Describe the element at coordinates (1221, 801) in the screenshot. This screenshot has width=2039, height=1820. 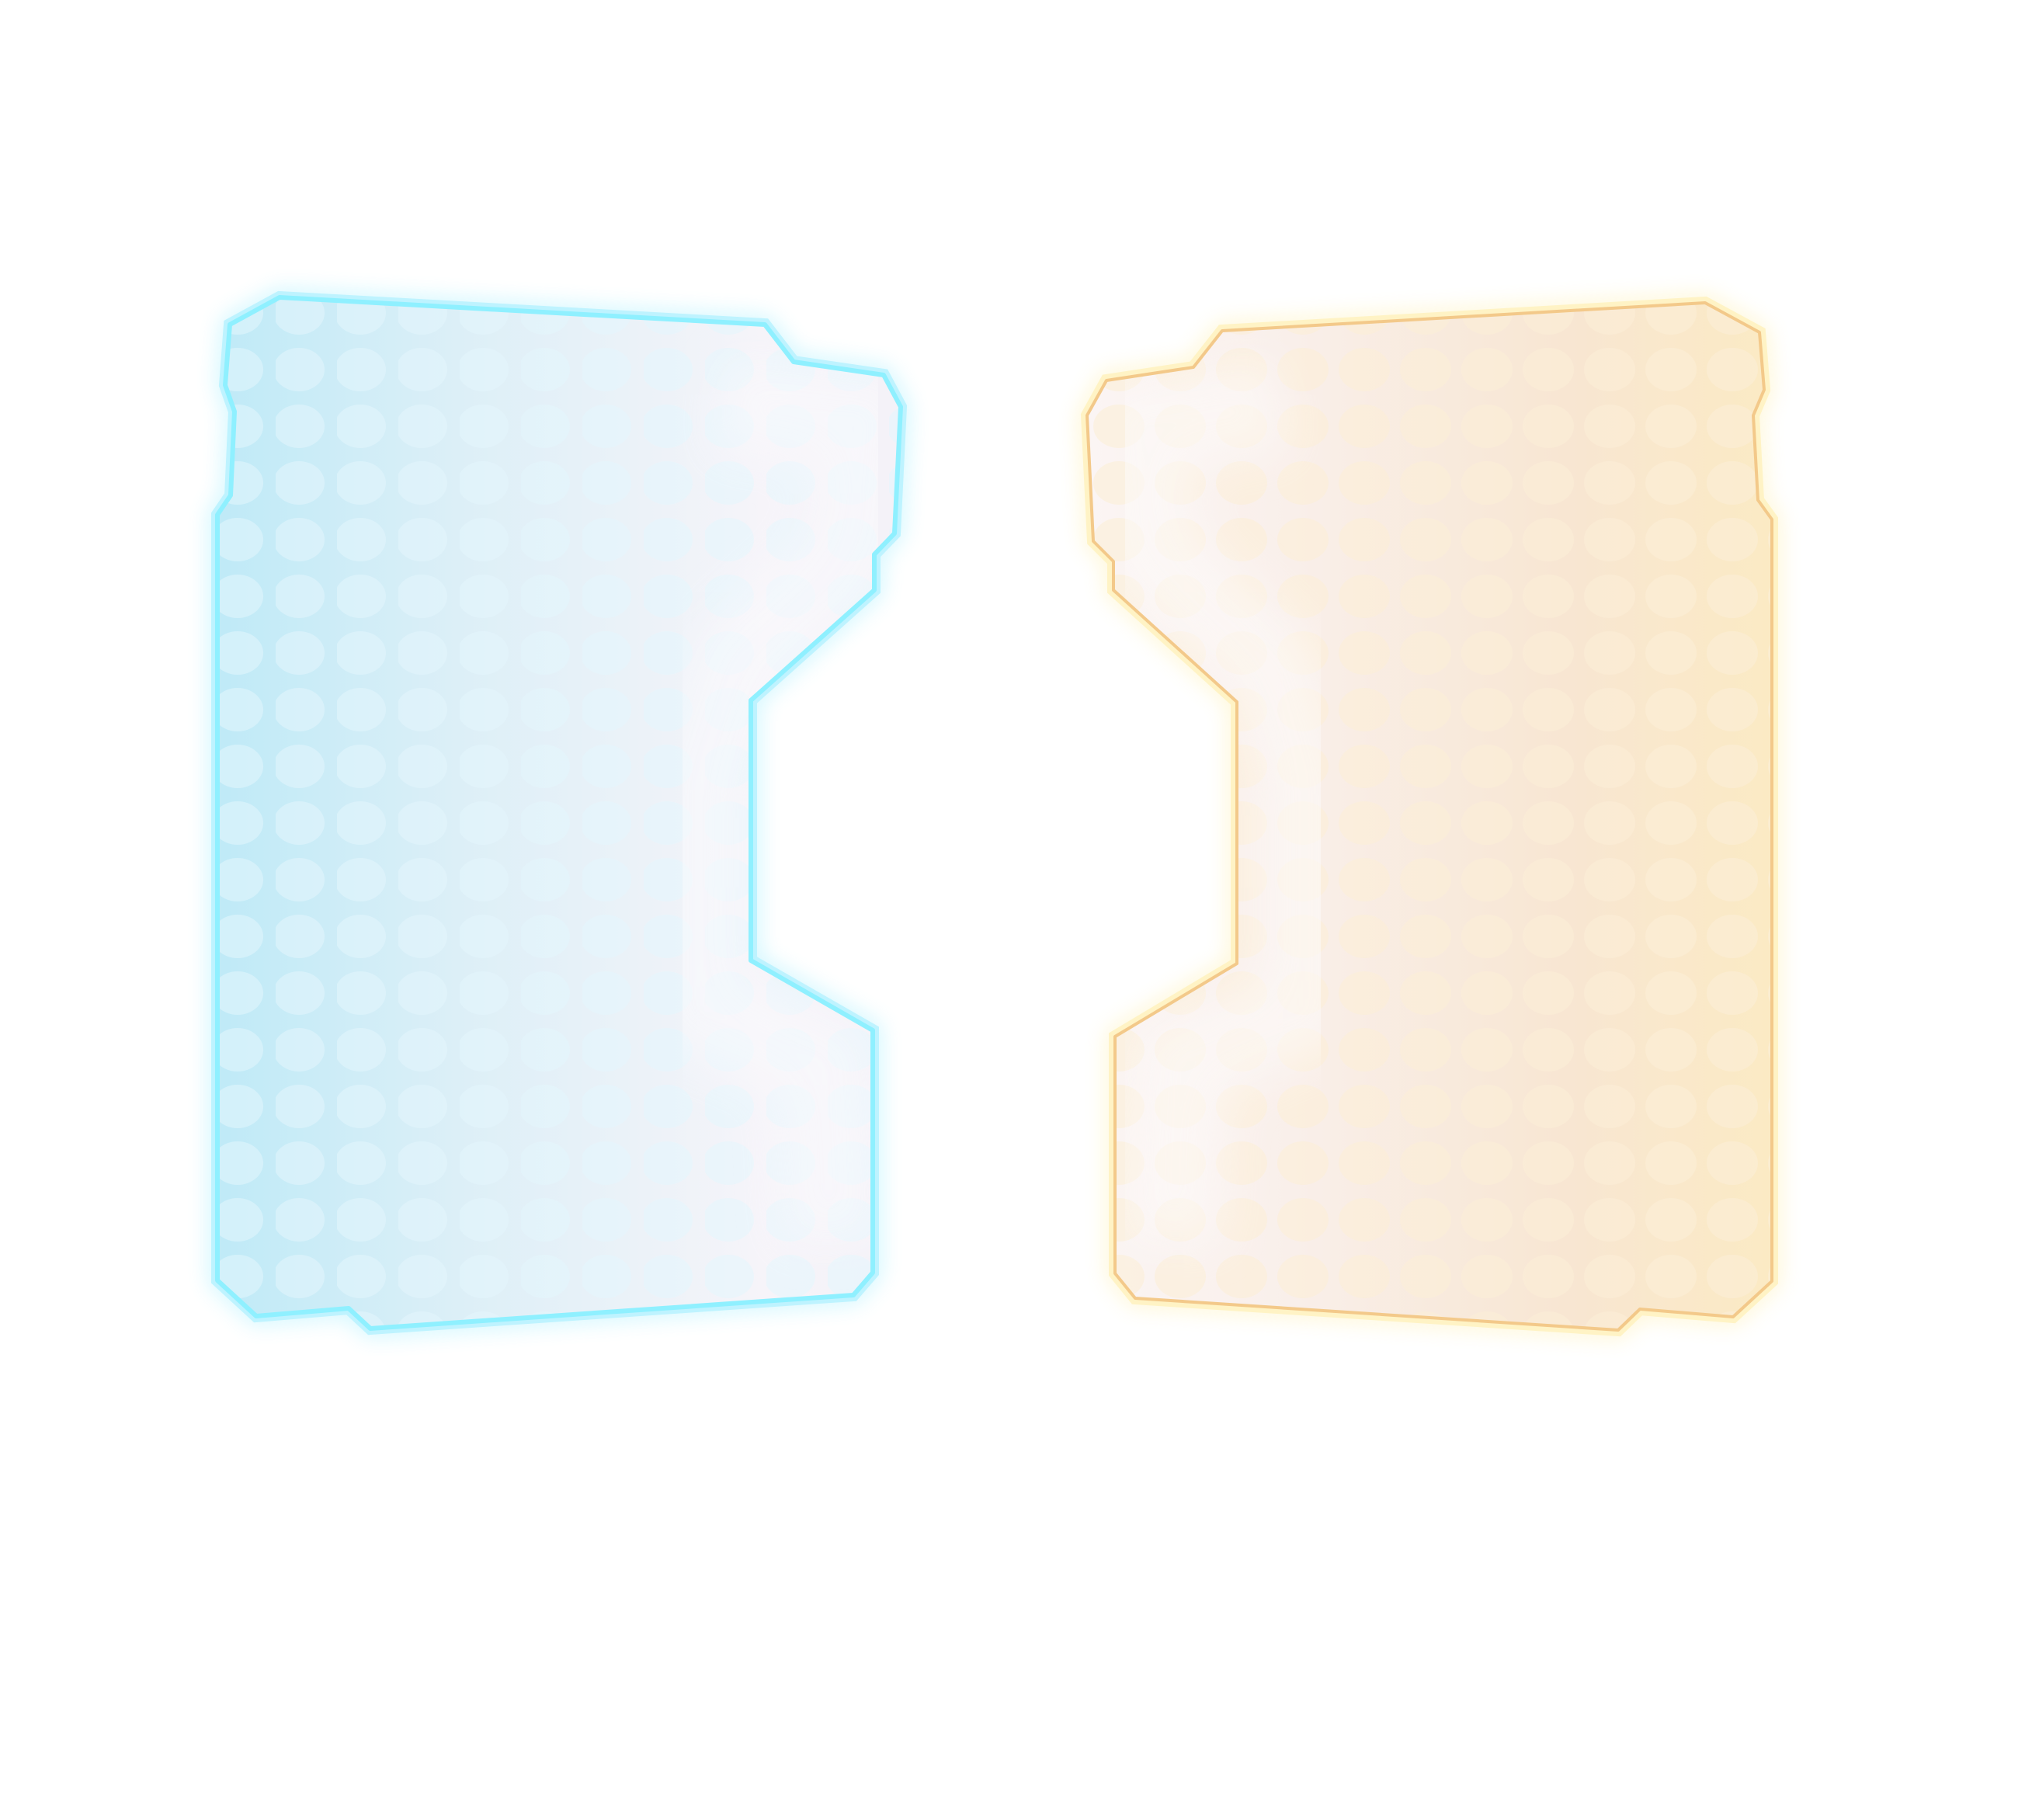
I see `panel-right-inner-highlight` at that location.